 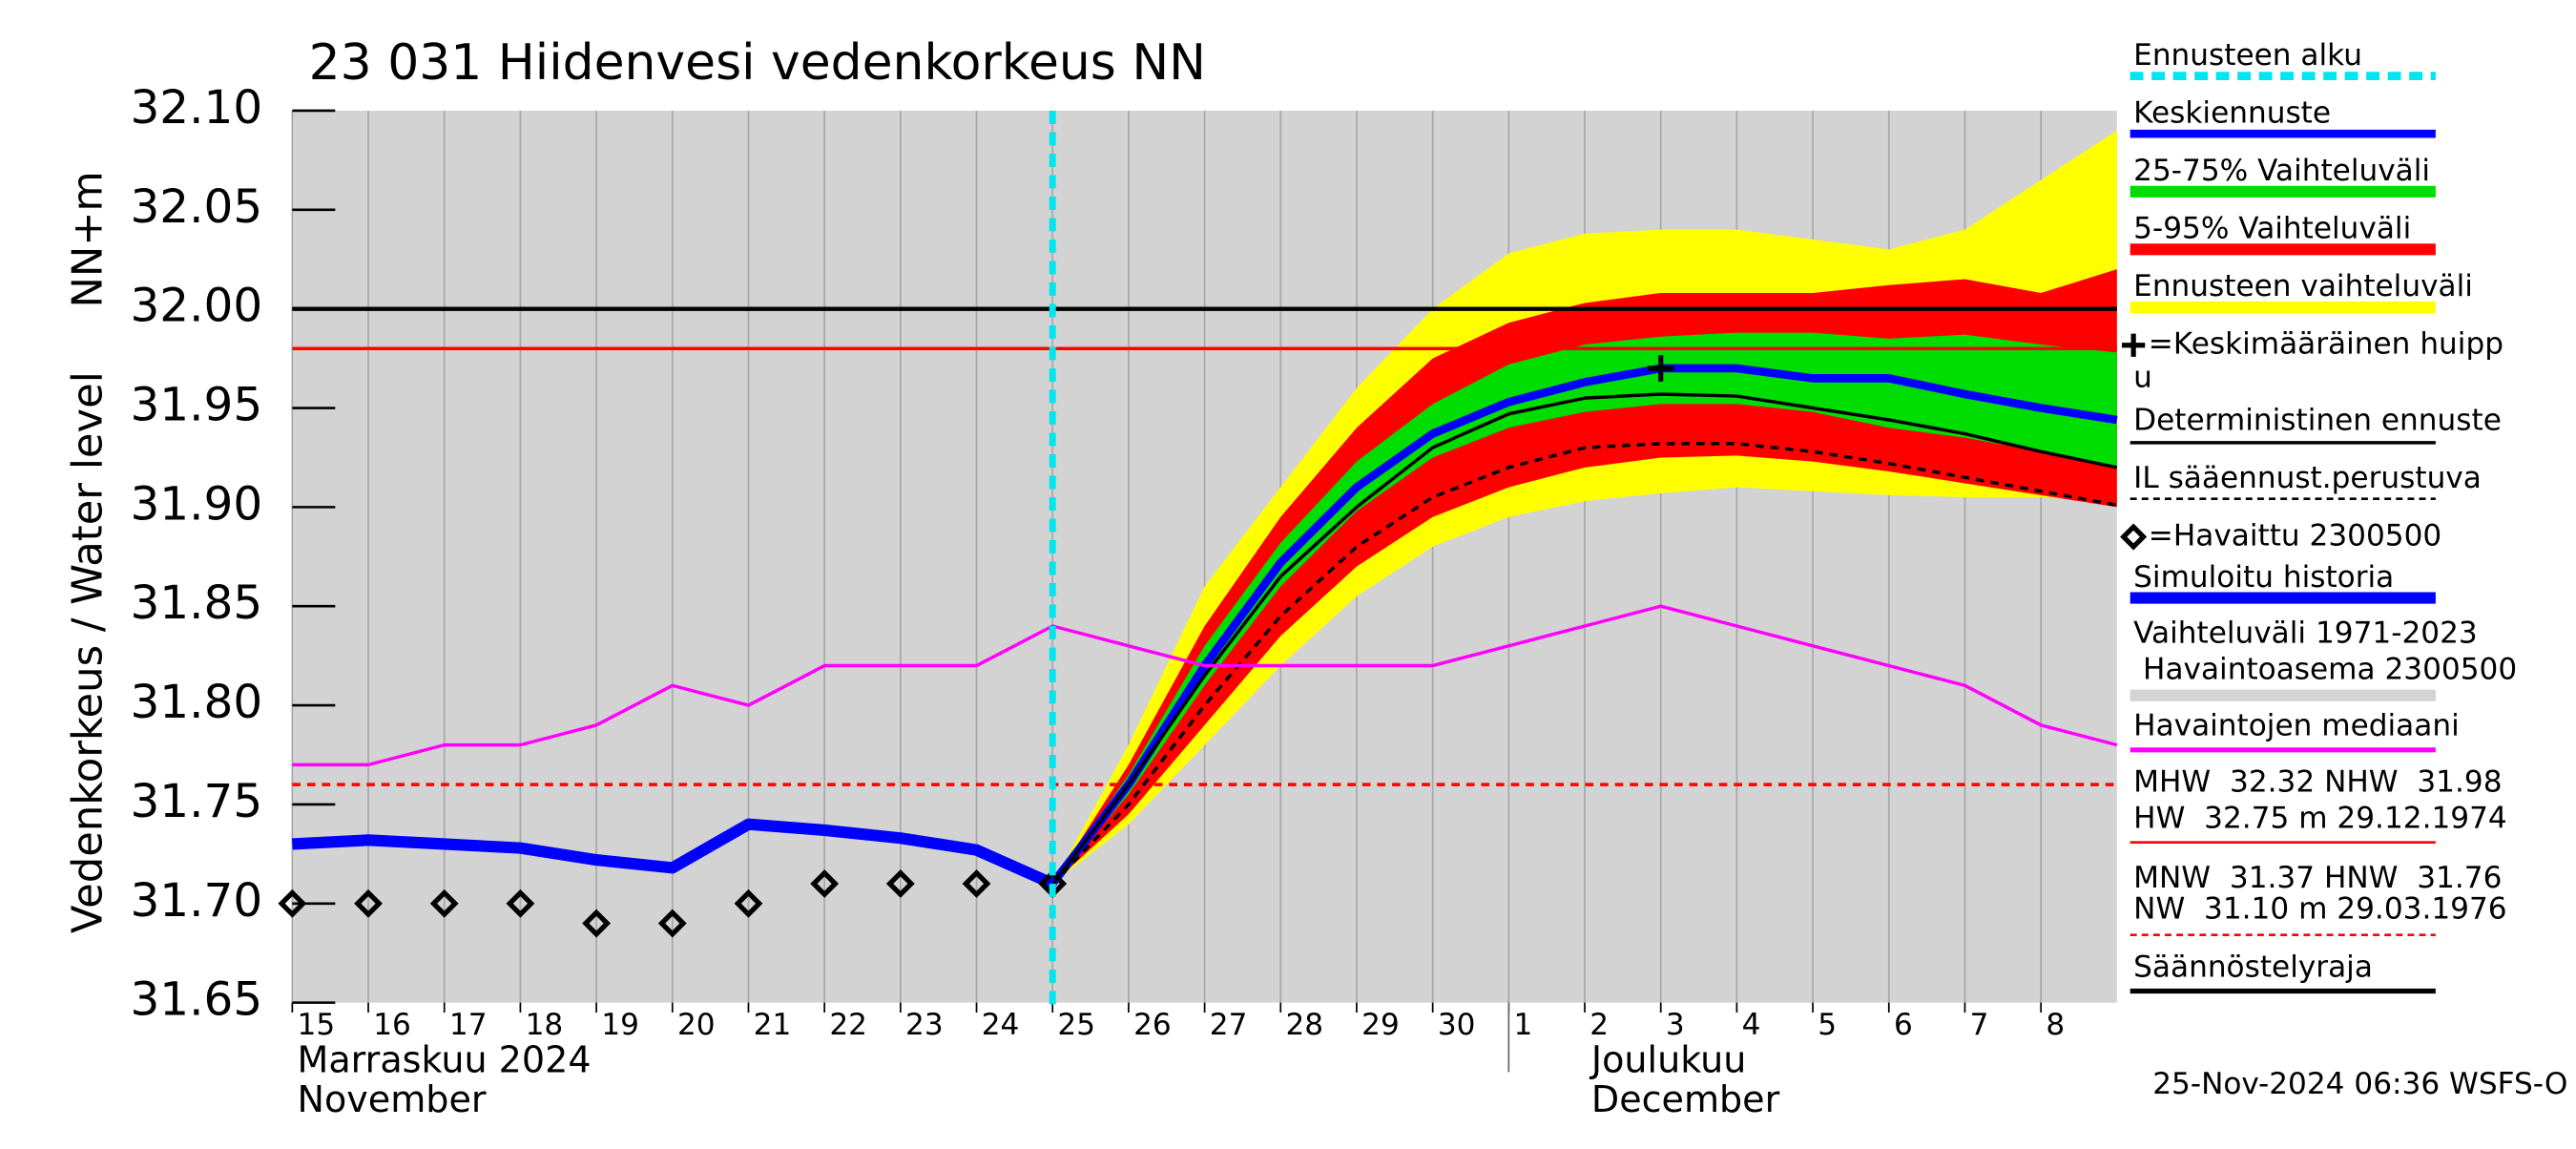 I want to click on legend-label: Deterministinen ennuste, so click(x=2317, y=420).